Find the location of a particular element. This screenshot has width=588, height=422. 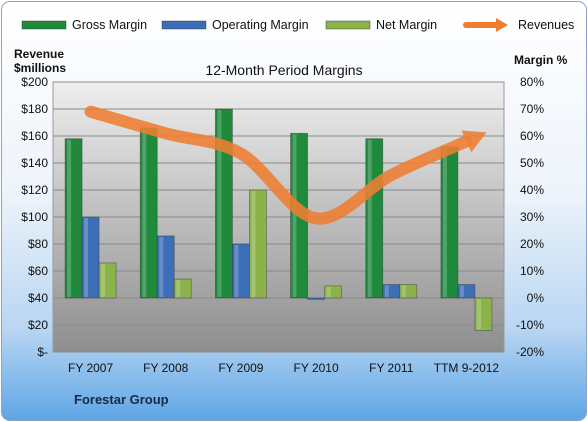

revenue-arrowhead is located at coordinates (474, 141).